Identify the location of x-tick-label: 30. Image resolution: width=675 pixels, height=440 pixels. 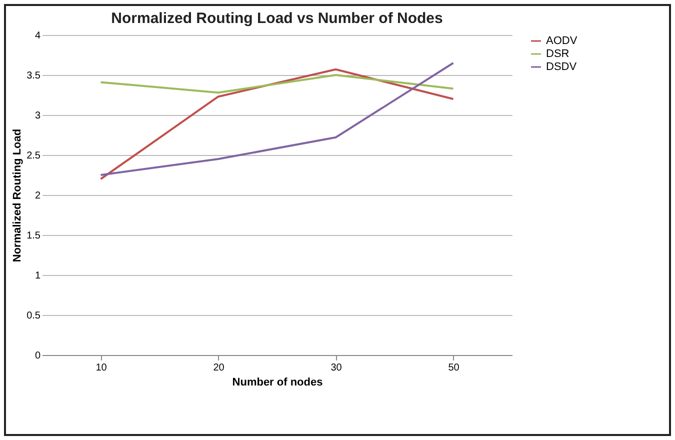
(336, 368).